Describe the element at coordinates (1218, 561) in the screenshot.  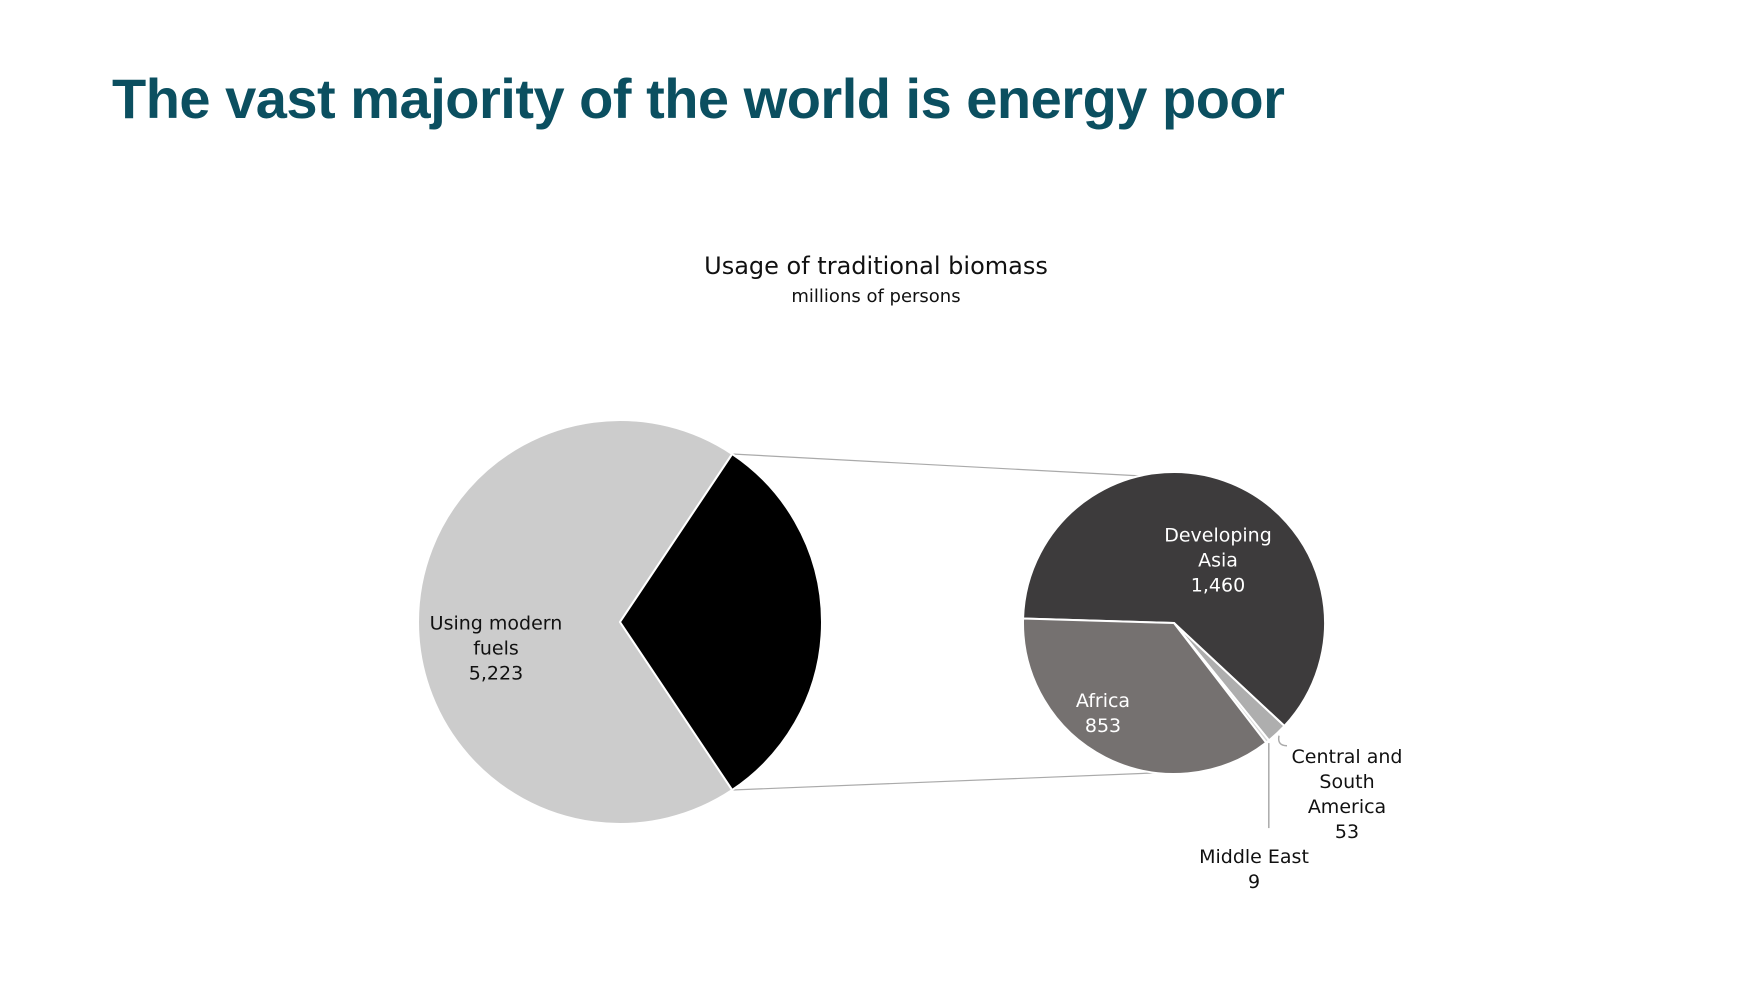
I see `label-developing-asia: Developing Asia 1,460` at that location.